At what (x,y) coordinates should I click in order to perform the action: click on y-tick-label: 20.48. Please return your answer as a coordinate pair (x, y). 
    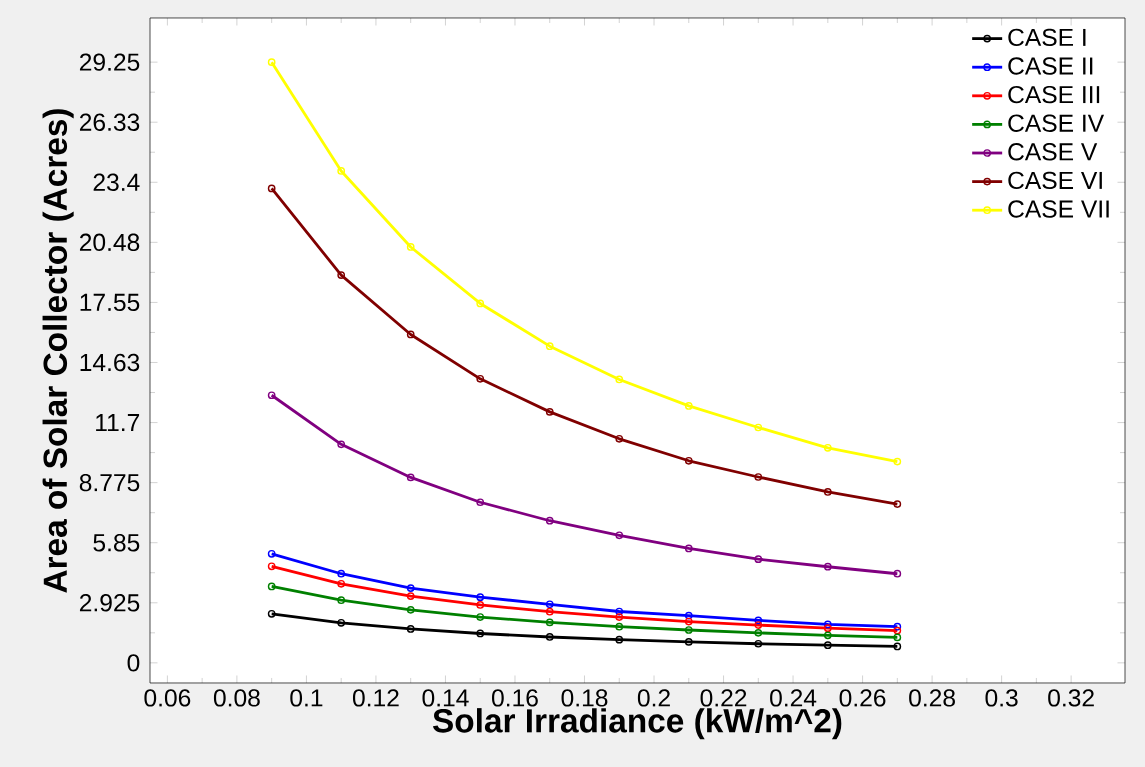
    Looking at the image, I should click on (109, 242).